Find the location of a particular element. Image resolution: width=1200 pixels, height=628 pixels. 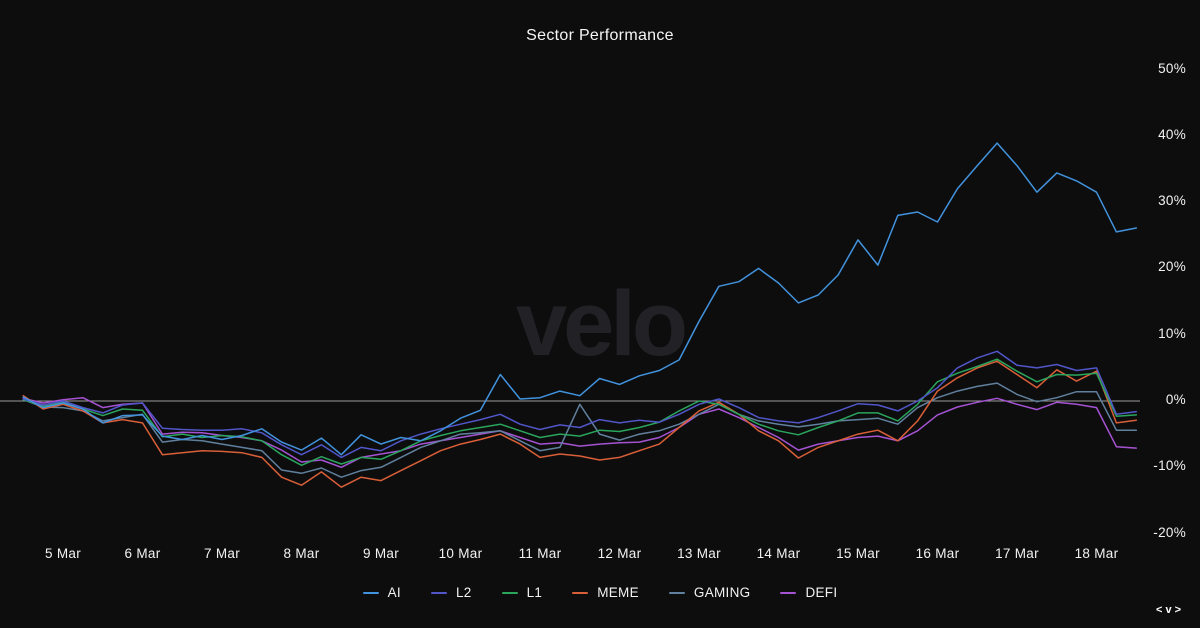

legend-label: AI is located at coordinates (394, 592).